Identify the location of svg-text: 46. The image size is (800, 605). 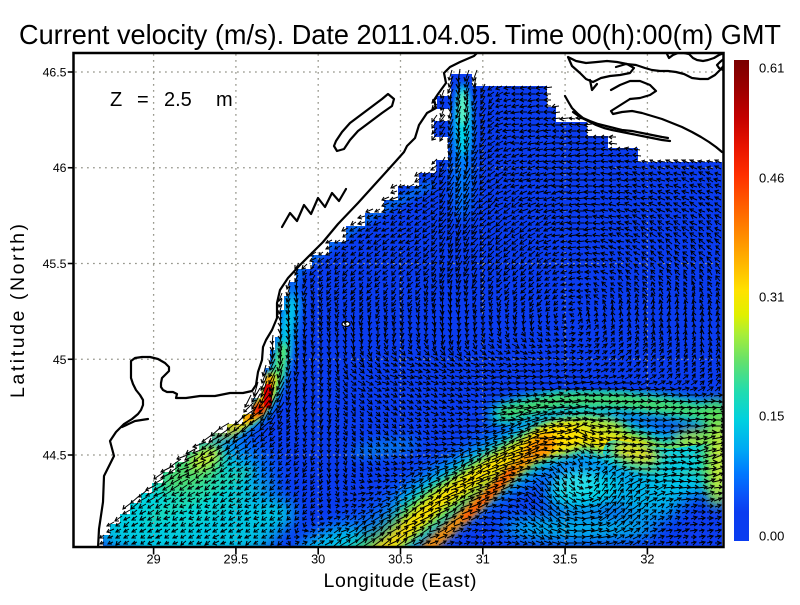
(60, 168).